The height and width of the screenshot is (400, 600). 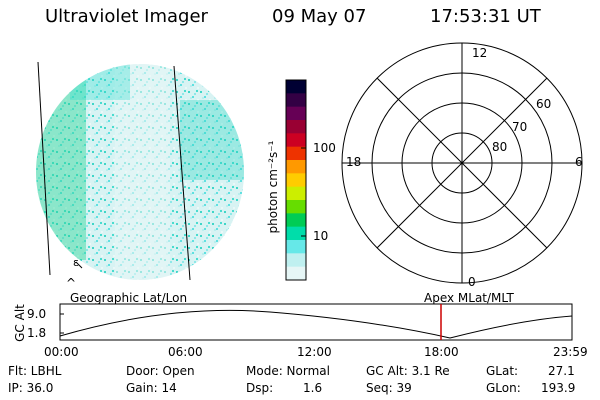 What do you see at coordinates (20, 323) in the screenshot?
I see `timeline-ylabel: GC Alt` at bounding box center [20, 323].